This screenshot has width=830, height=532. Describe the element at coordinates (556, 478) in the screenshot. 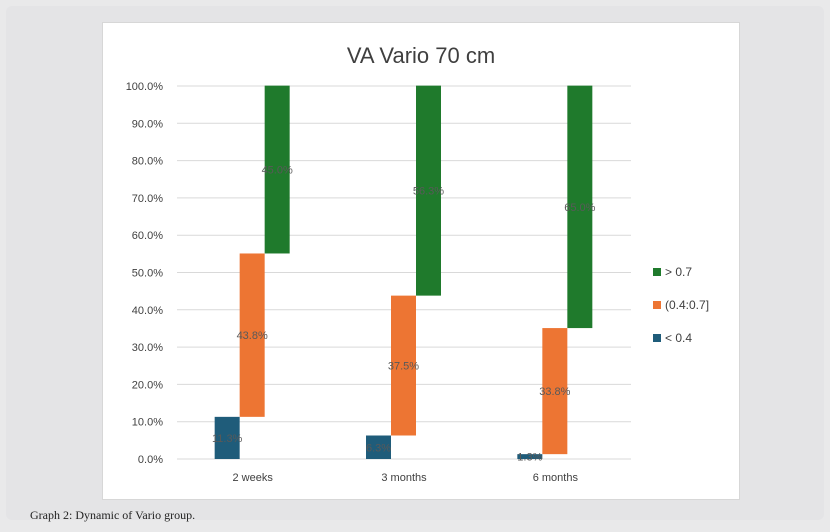

I see `x-tick-label: 6 months` at that location.